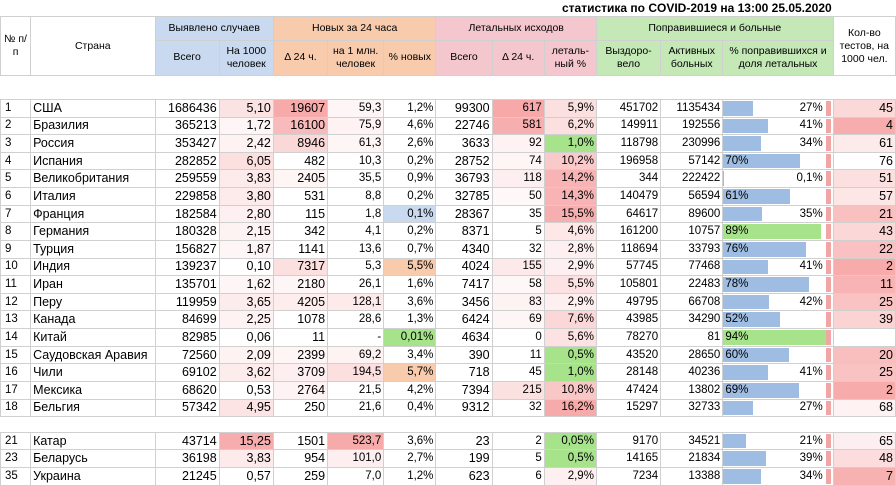  Describe the element at coordinates (464, 320) in the screenshot. I see `row-death-total: 6424` at that location.